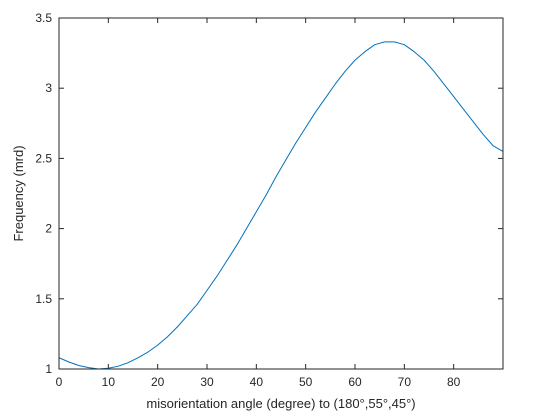 Image resolution: width=560 pixels, height=420 pixels. Describe the element at coordinates (306, 382) in the screenshot. I see `x-tick-label: 50` at that location.